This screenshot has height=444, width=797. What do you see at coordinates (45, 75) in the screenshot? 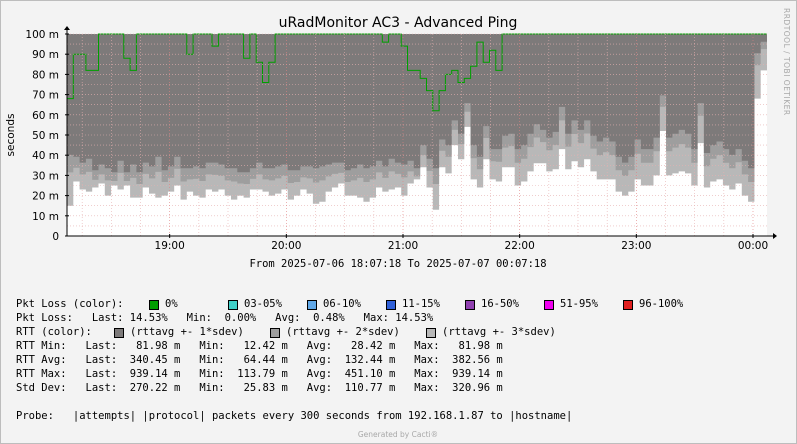
I see `y-tick-label: 80 m` at bounding box center [45, 75].